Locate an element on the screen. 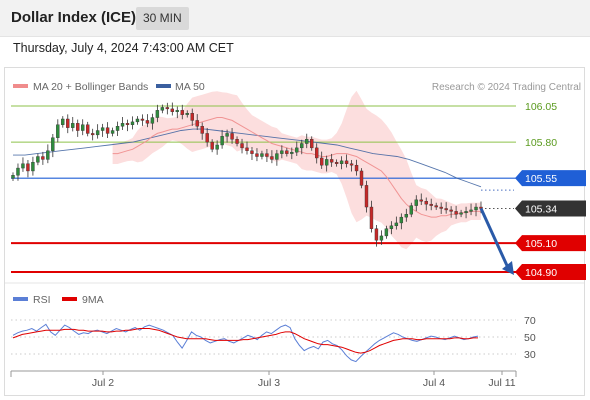 This screenshot has height=400, width=590. level-tag-bg-104.90 is located at coordinates (550, 272).